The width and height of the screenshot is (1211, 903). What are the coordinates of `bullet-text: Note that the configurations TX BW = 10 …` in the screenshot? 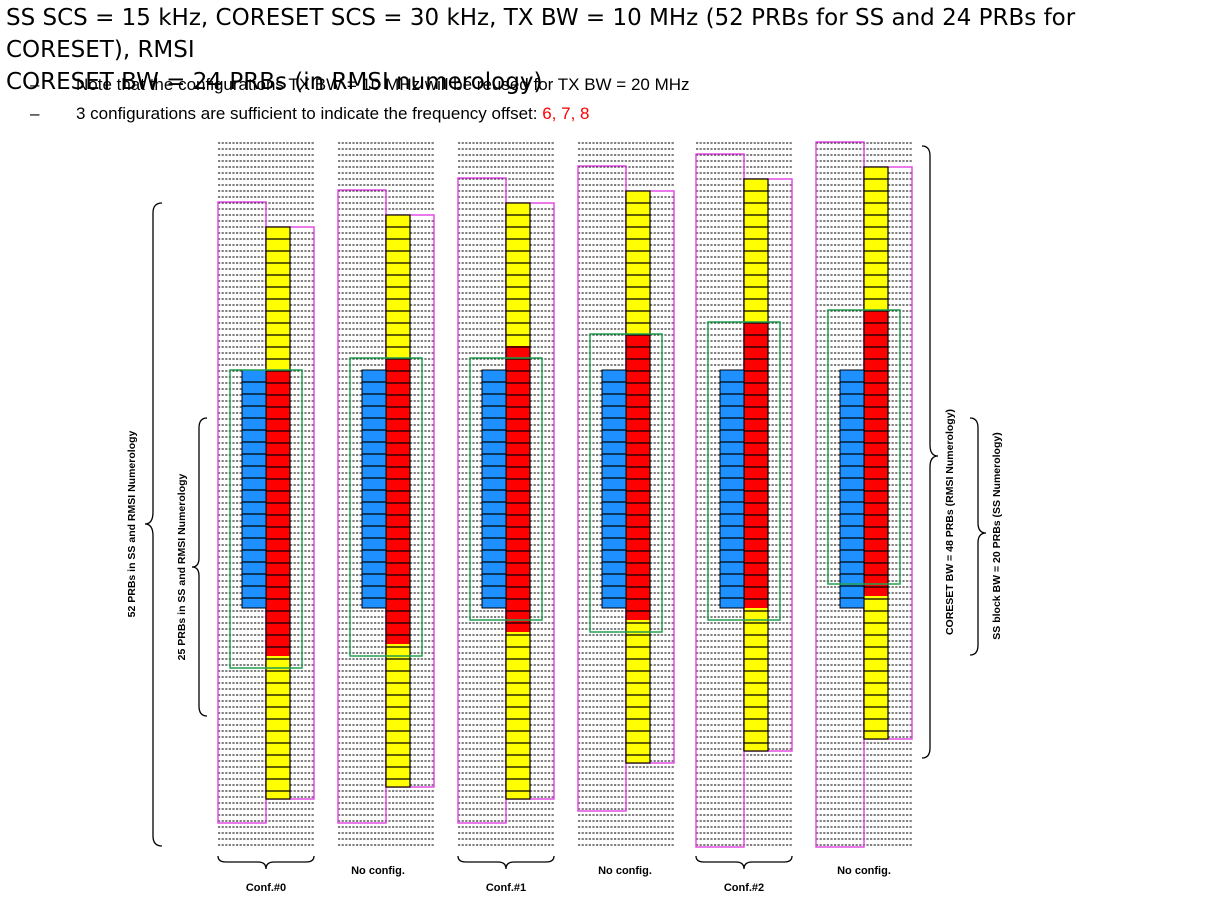 It's located at (383, 84).